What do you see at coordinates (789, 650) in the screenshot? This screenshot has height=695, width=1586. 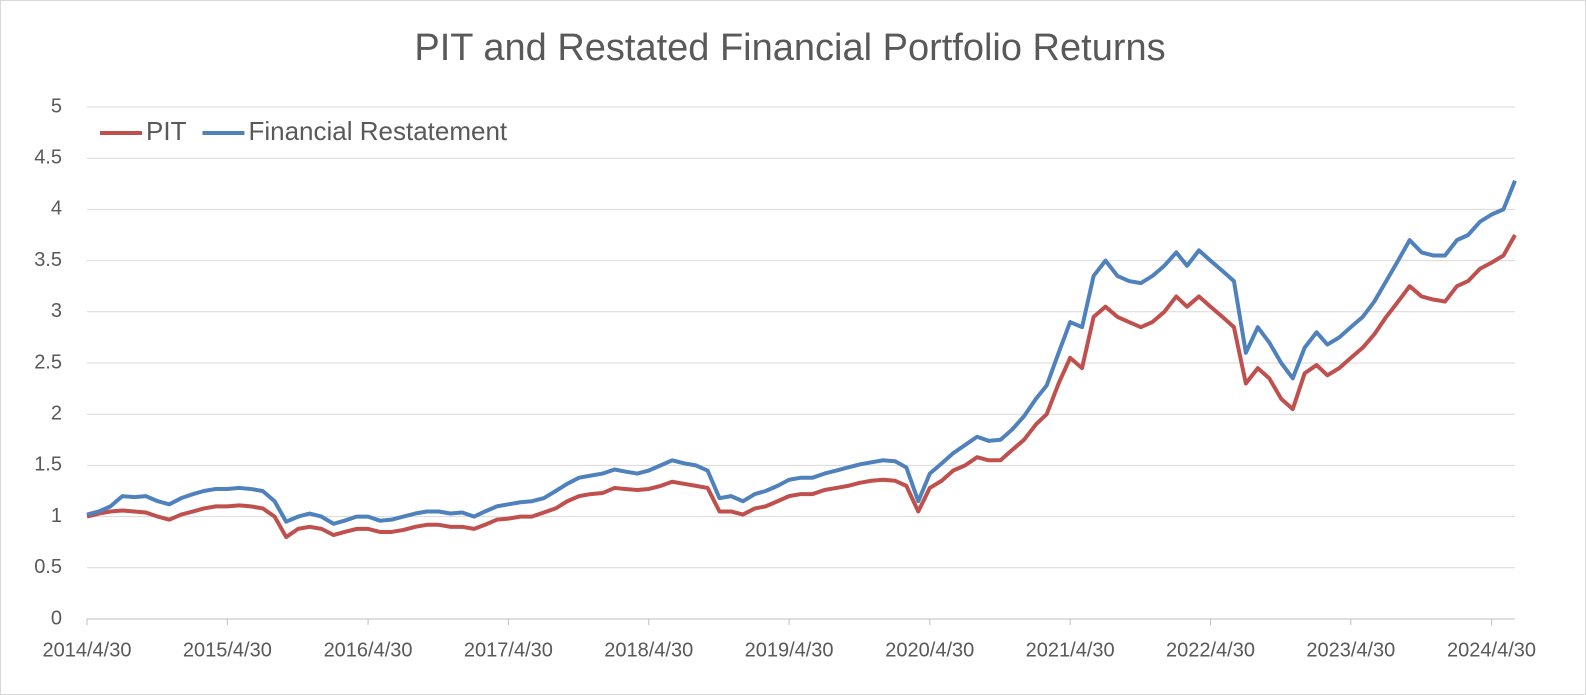 I see `x-tick-label: 2019/4/30` at bounding box center [789, 650].